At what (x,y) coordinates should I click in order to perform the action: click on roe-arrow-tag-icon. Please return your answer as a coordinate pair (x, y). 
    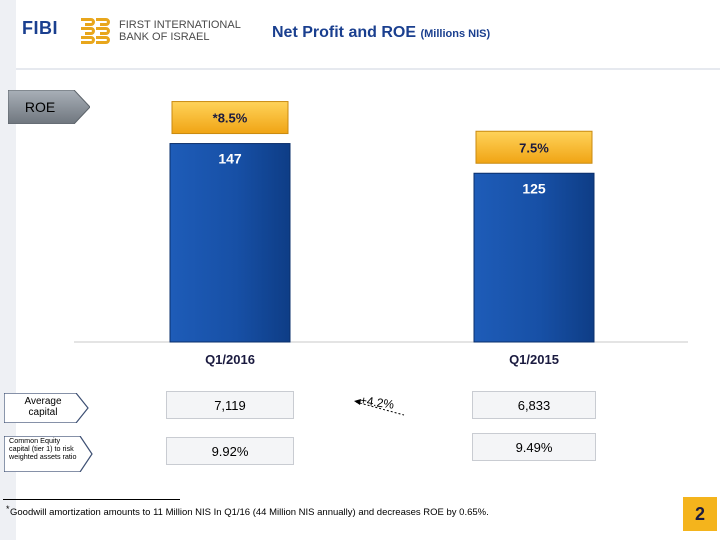
    Looking at the image, I should click on (49, 107).